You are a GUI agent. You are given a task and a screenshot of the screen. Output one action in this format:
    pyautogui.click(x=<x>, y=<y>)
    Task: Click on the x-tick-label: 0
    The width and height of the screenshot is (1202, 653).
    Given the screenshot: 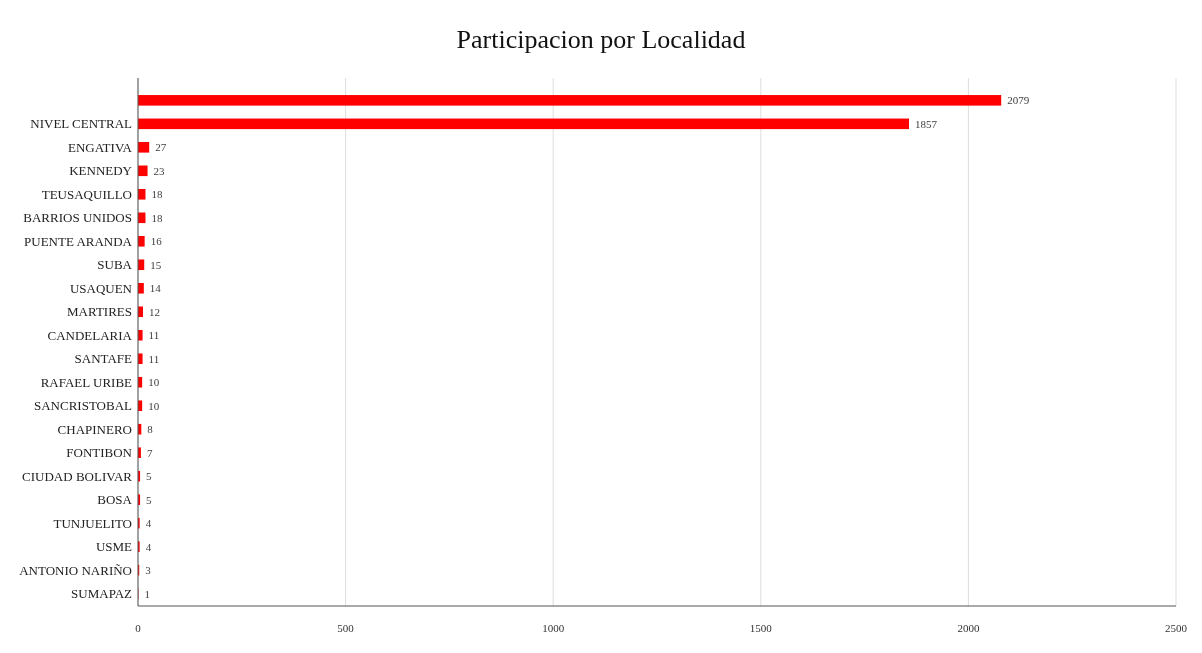 What is the action you would take?
    pyautogui.click(x=138, y=628)
    